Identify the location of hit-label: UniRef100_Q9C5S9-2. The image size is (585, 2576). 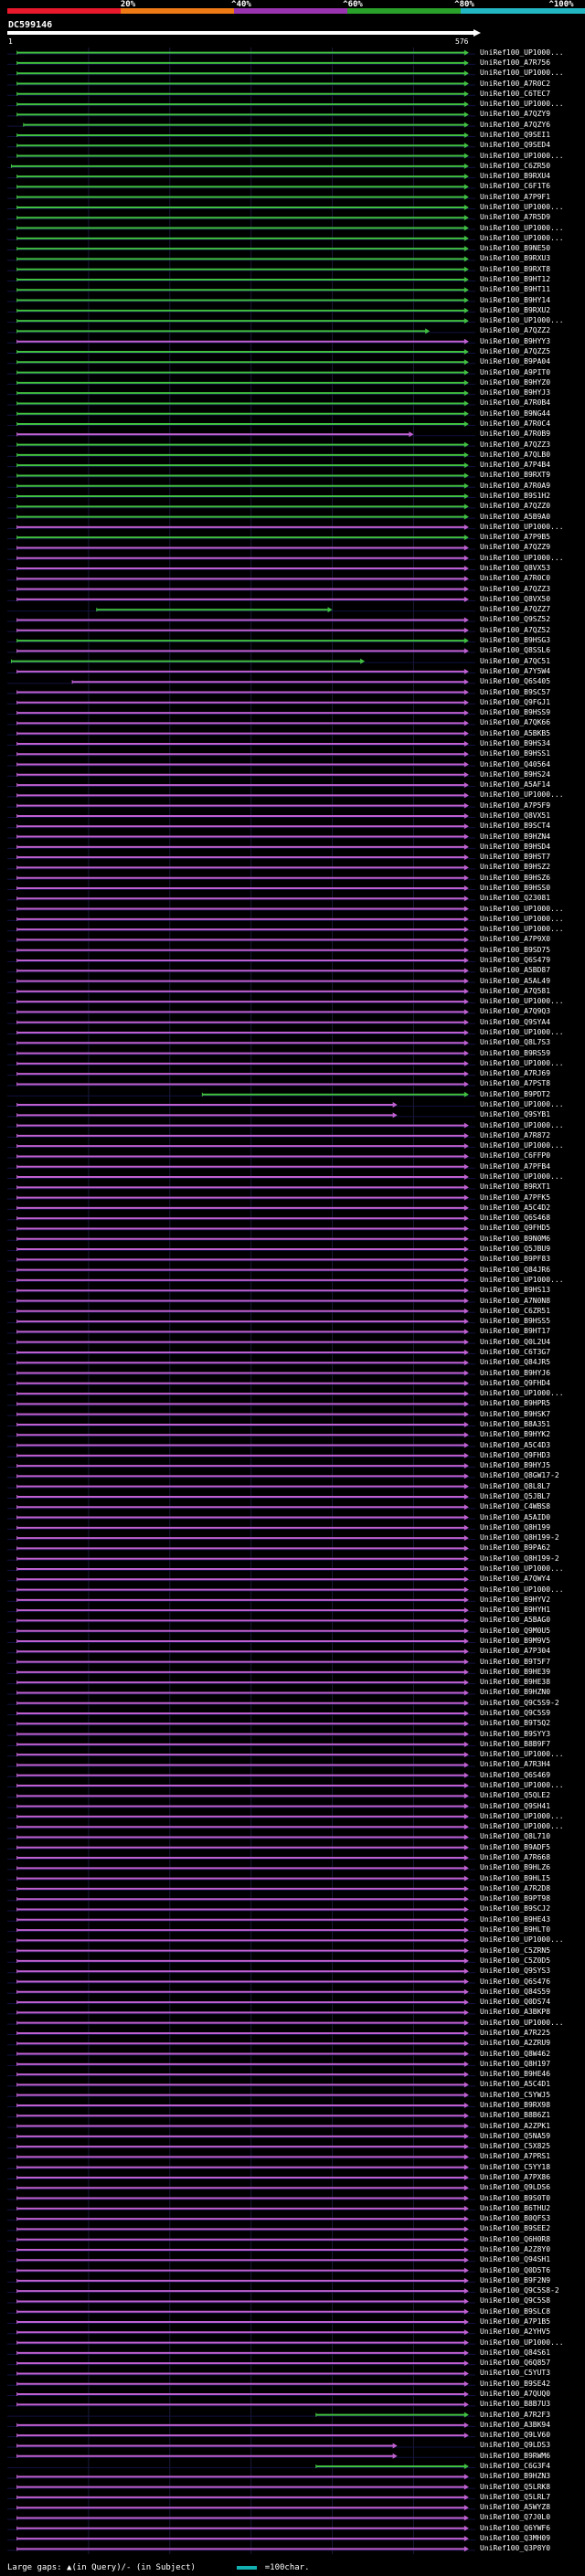
(519, 1702).